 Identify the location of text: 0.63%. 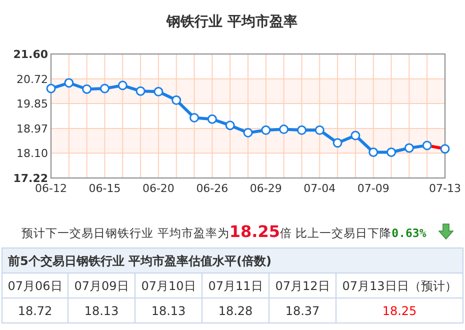
(409, 233).